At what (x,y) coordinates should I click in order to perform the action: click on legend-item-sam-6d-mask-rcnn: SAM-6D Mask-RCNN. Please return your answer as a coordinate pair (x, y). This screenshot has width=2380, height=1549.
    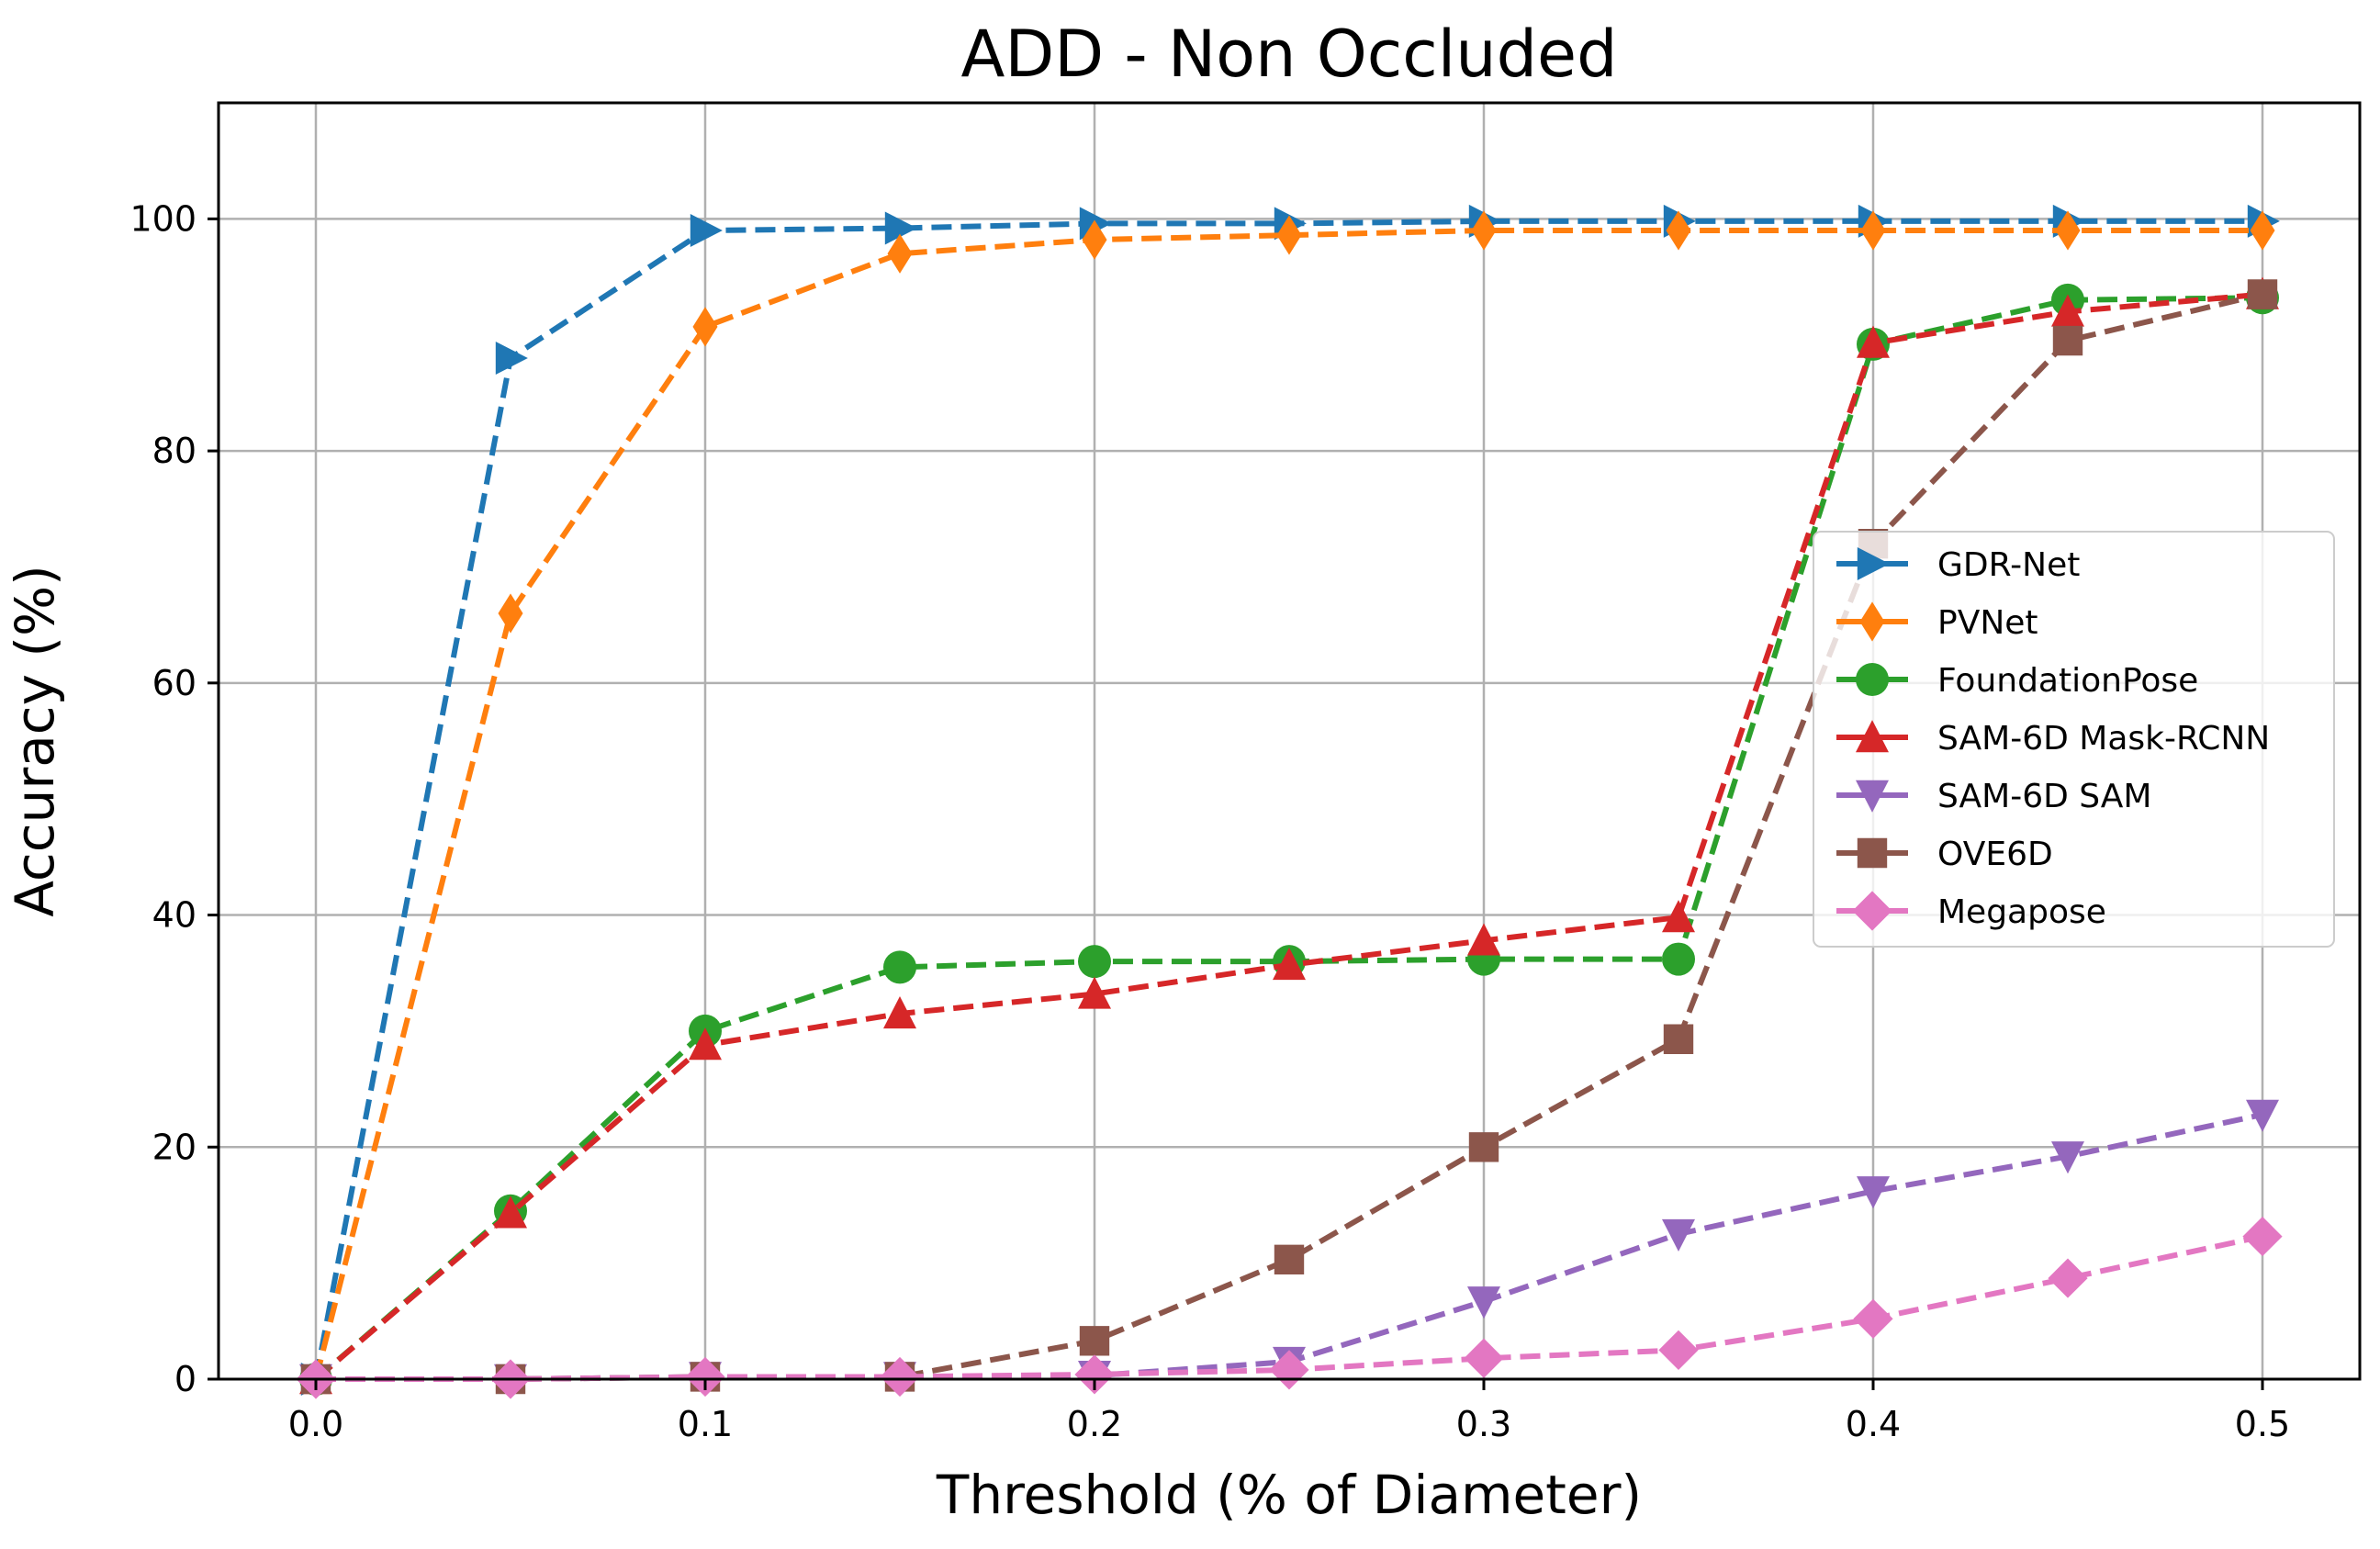
    Looking at the image, I should click on (2053, 739).